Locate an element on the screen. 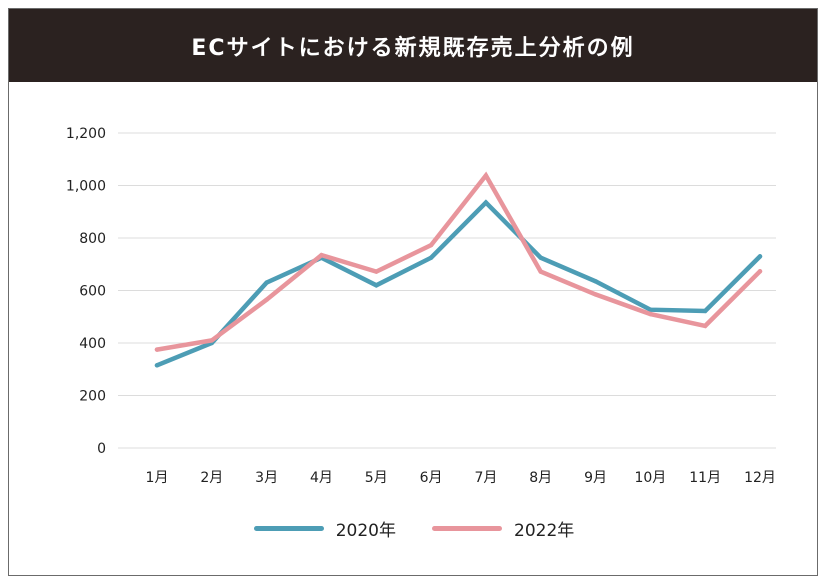 Image resolution: width=828 pixels, height=584 pixels. chart-title-bar: ECサイトにおける新規既存売上分析の例 is located at coordinates (413, 45).